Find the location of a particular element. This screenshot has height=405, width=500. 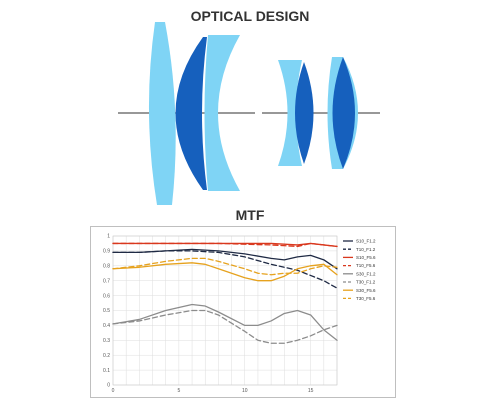

y-tick-label: 0.9 is located at coordinates (106, 252).